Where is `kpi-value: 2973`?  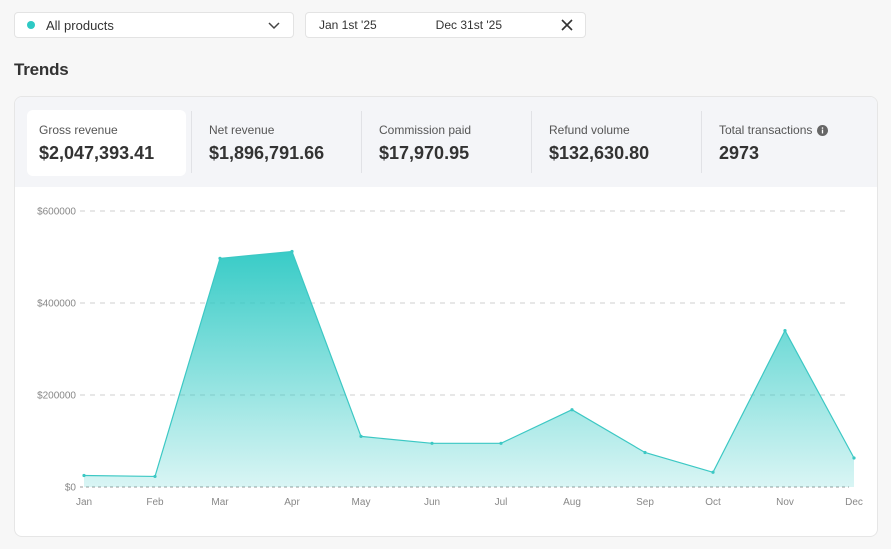
kpi-value: 2973 is located at coordinates (739, 153).